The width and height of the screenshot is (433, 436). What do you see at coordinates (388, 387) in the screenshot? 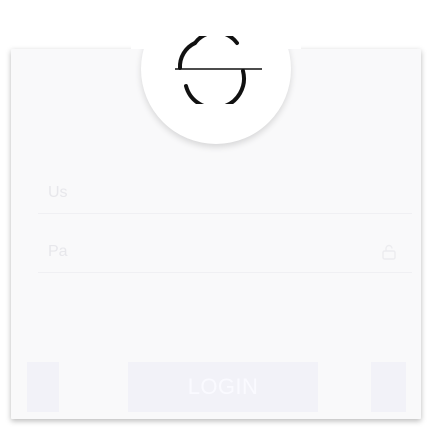
I see `right-button-edge` at bounding box center [388, 387].